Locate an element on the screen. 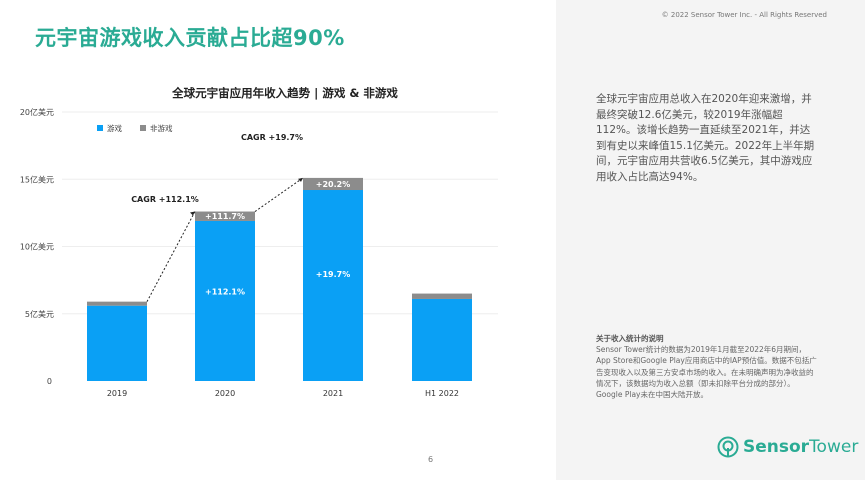 The height and width of the screenshot is (480, 865). y-tick-label: 20亿美元 is located at coordinates (37, 112).